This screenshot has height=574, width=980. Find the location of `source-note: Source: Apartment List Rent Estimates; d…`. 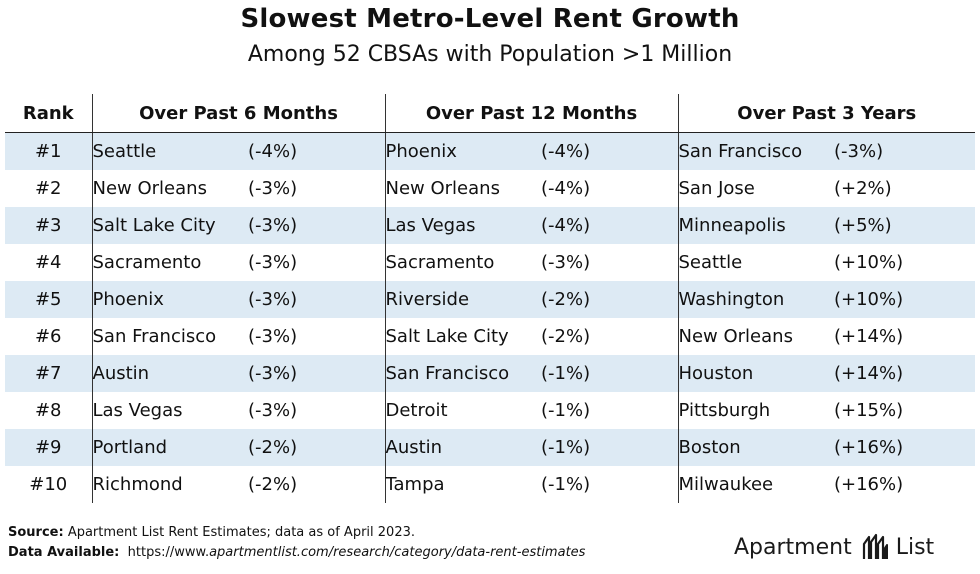

source-note: Source: Apartment List Rent Estimates; d… is located at coordinates (211, 532).